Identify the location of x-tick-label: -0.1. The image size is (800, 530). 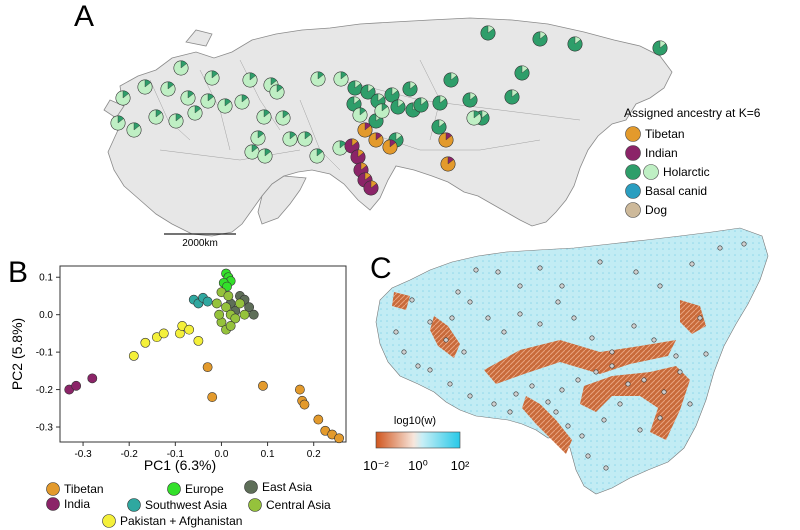
(176, 454).